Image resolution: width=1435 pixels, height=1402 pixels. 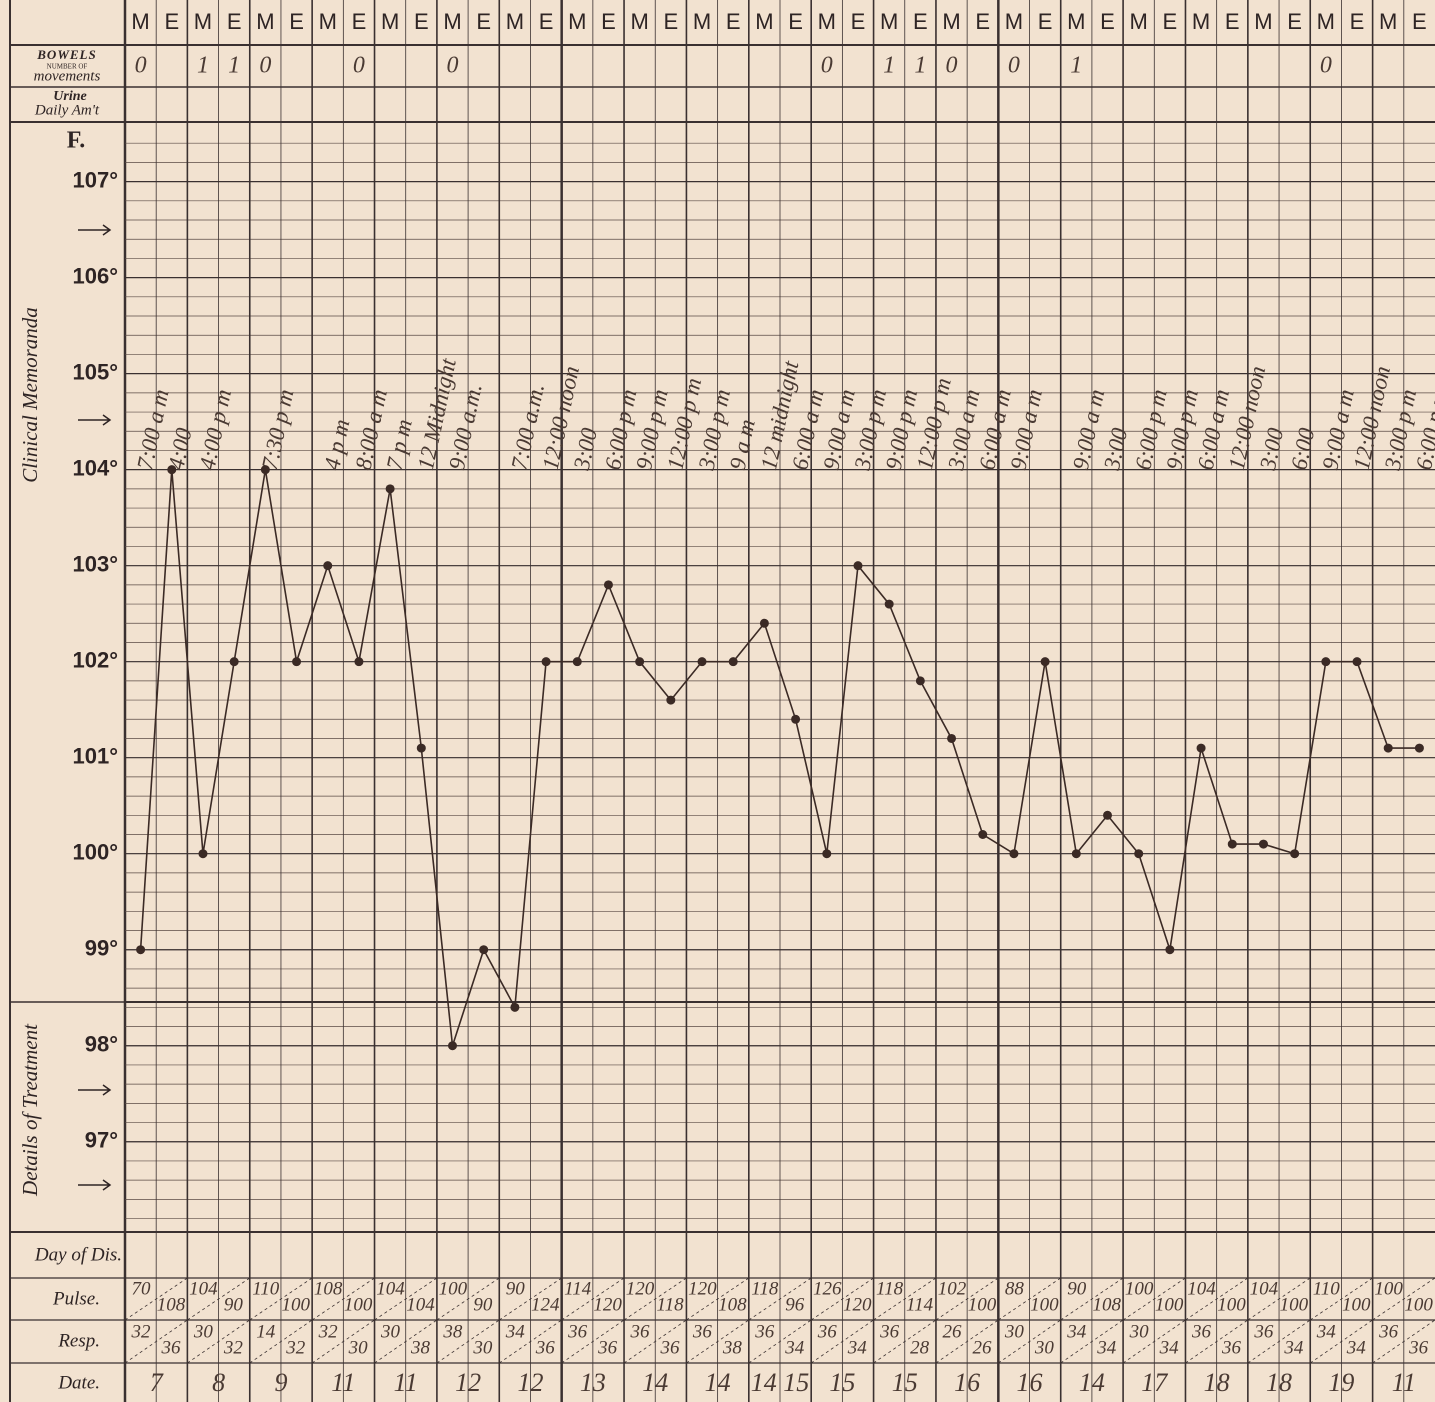 What do you see at coordinates (95, 707) in the screenshot?
I see `arrows` at bounding box center [95, 707].